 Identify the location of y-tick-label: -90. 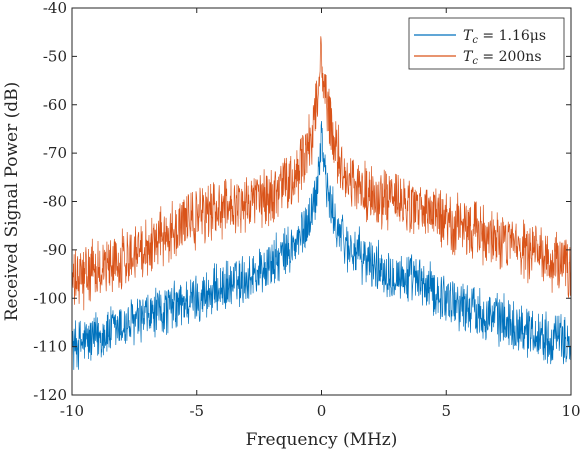
(55, 250).